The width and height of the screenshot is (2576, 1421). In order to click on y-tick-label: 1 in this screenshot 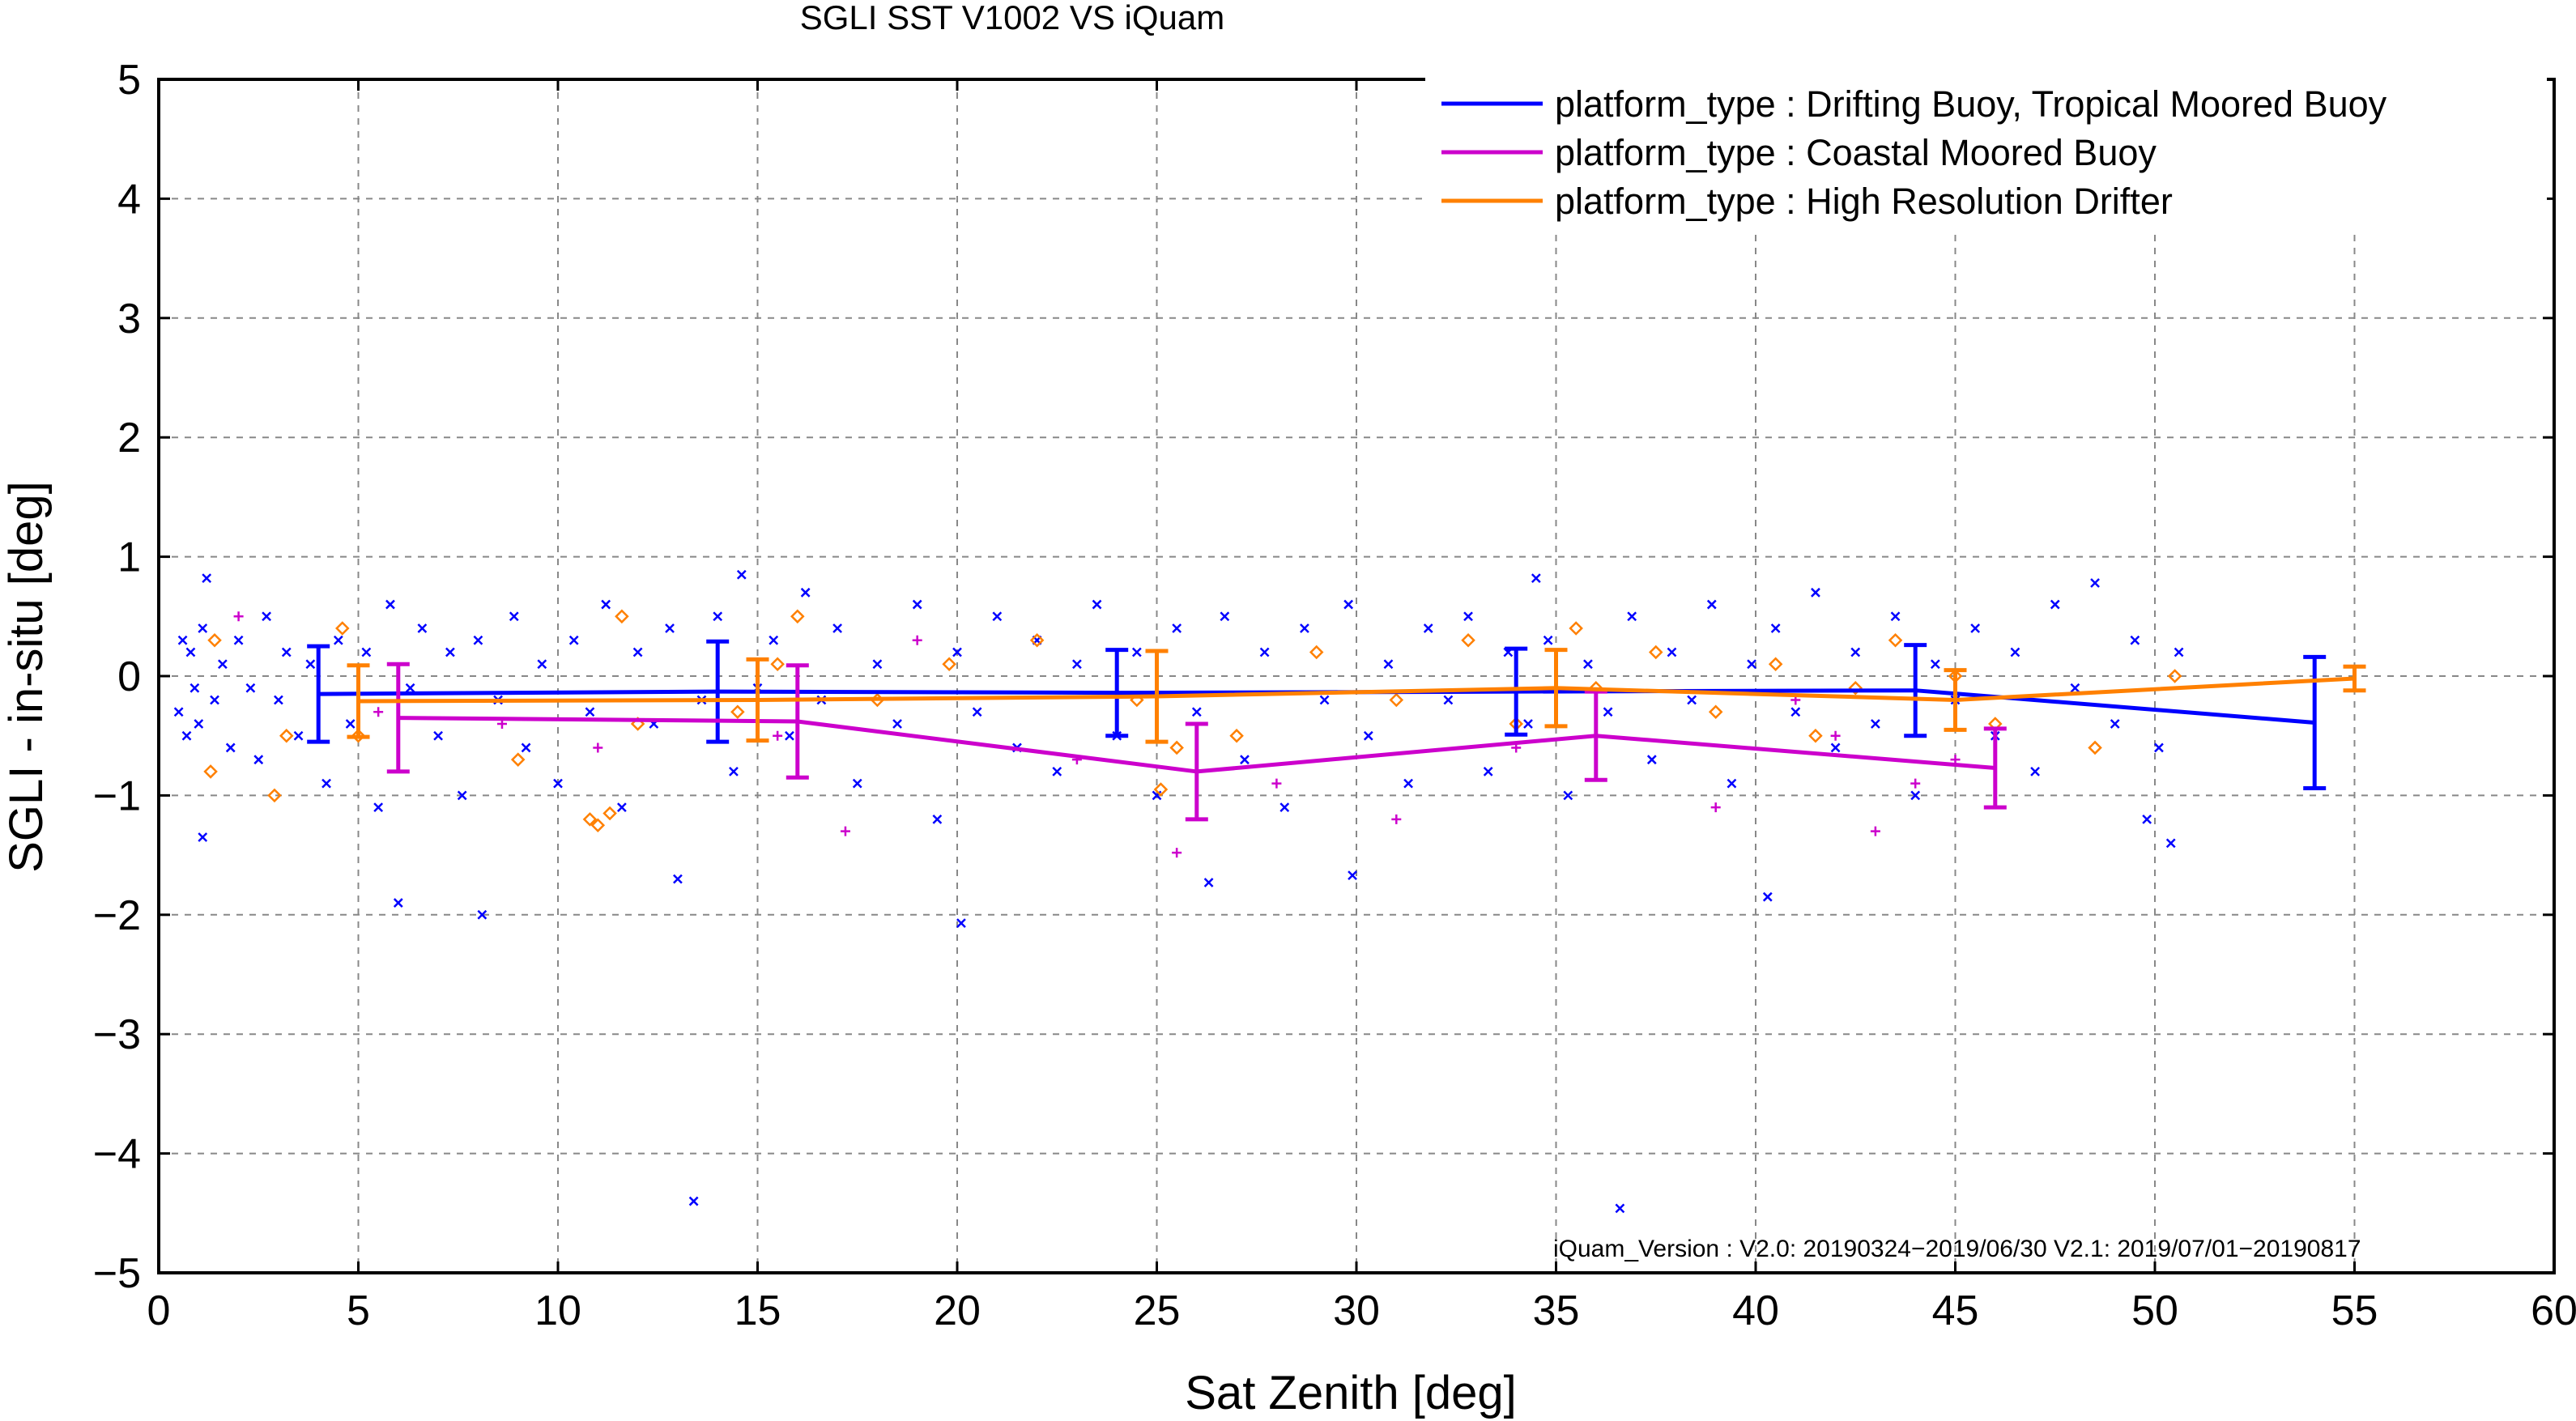, I will do `click(129, 557)`.